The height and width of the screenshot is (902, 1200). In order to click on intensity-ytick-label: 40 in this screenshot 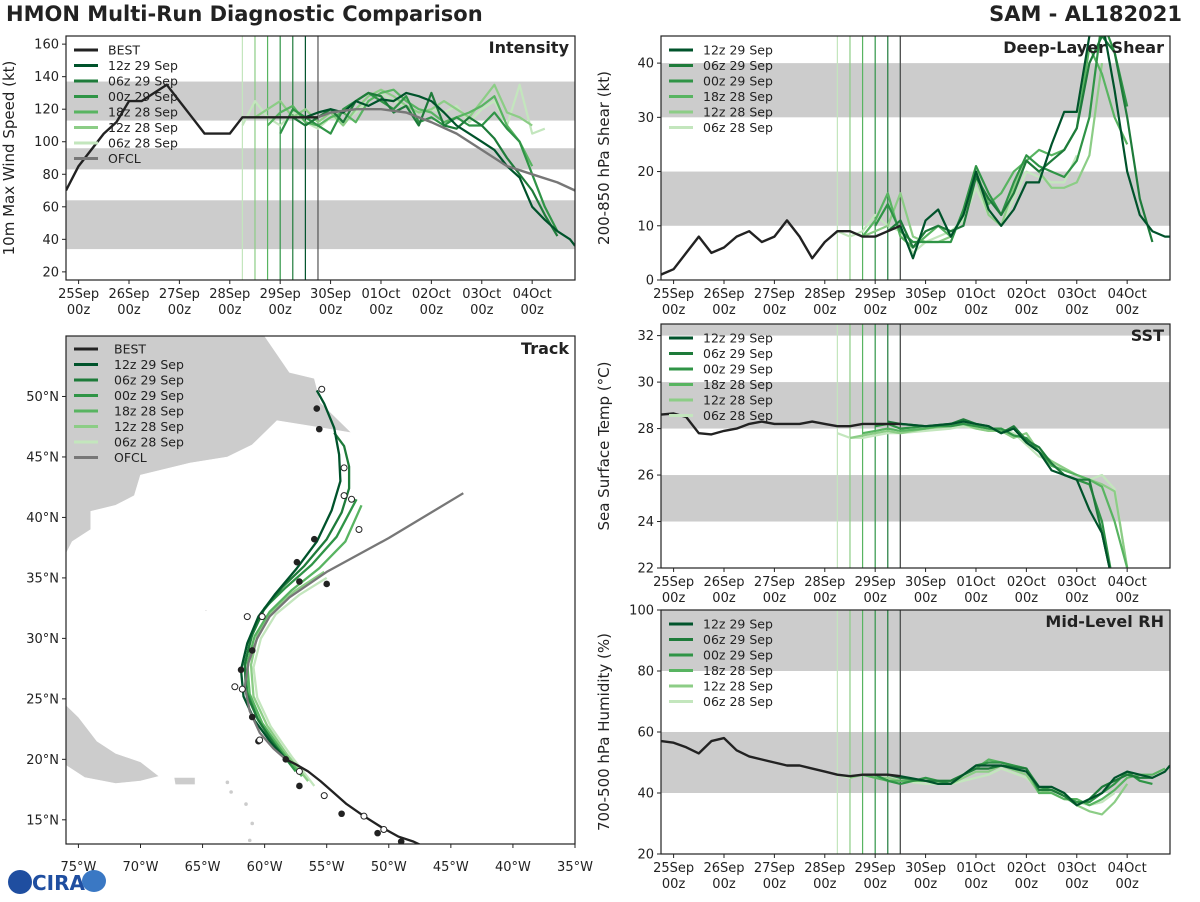, I will do `click(50, 240)`.